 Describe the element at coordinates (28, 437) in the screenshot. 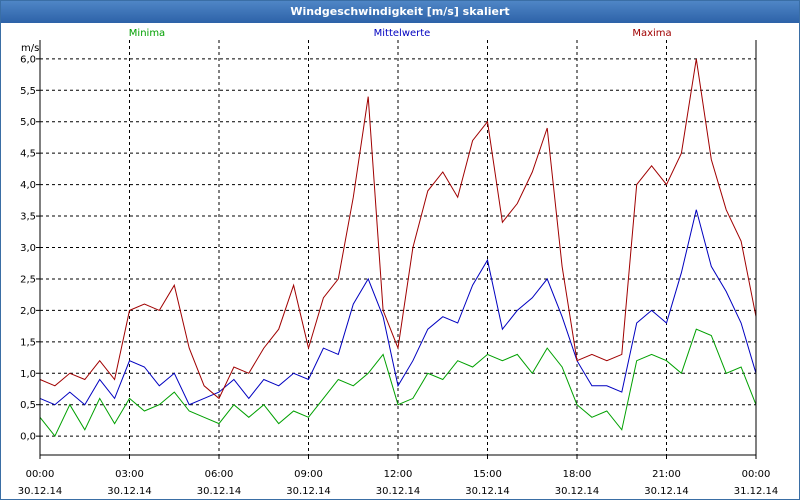

I see `y-tick-label: 0,0` at that location.